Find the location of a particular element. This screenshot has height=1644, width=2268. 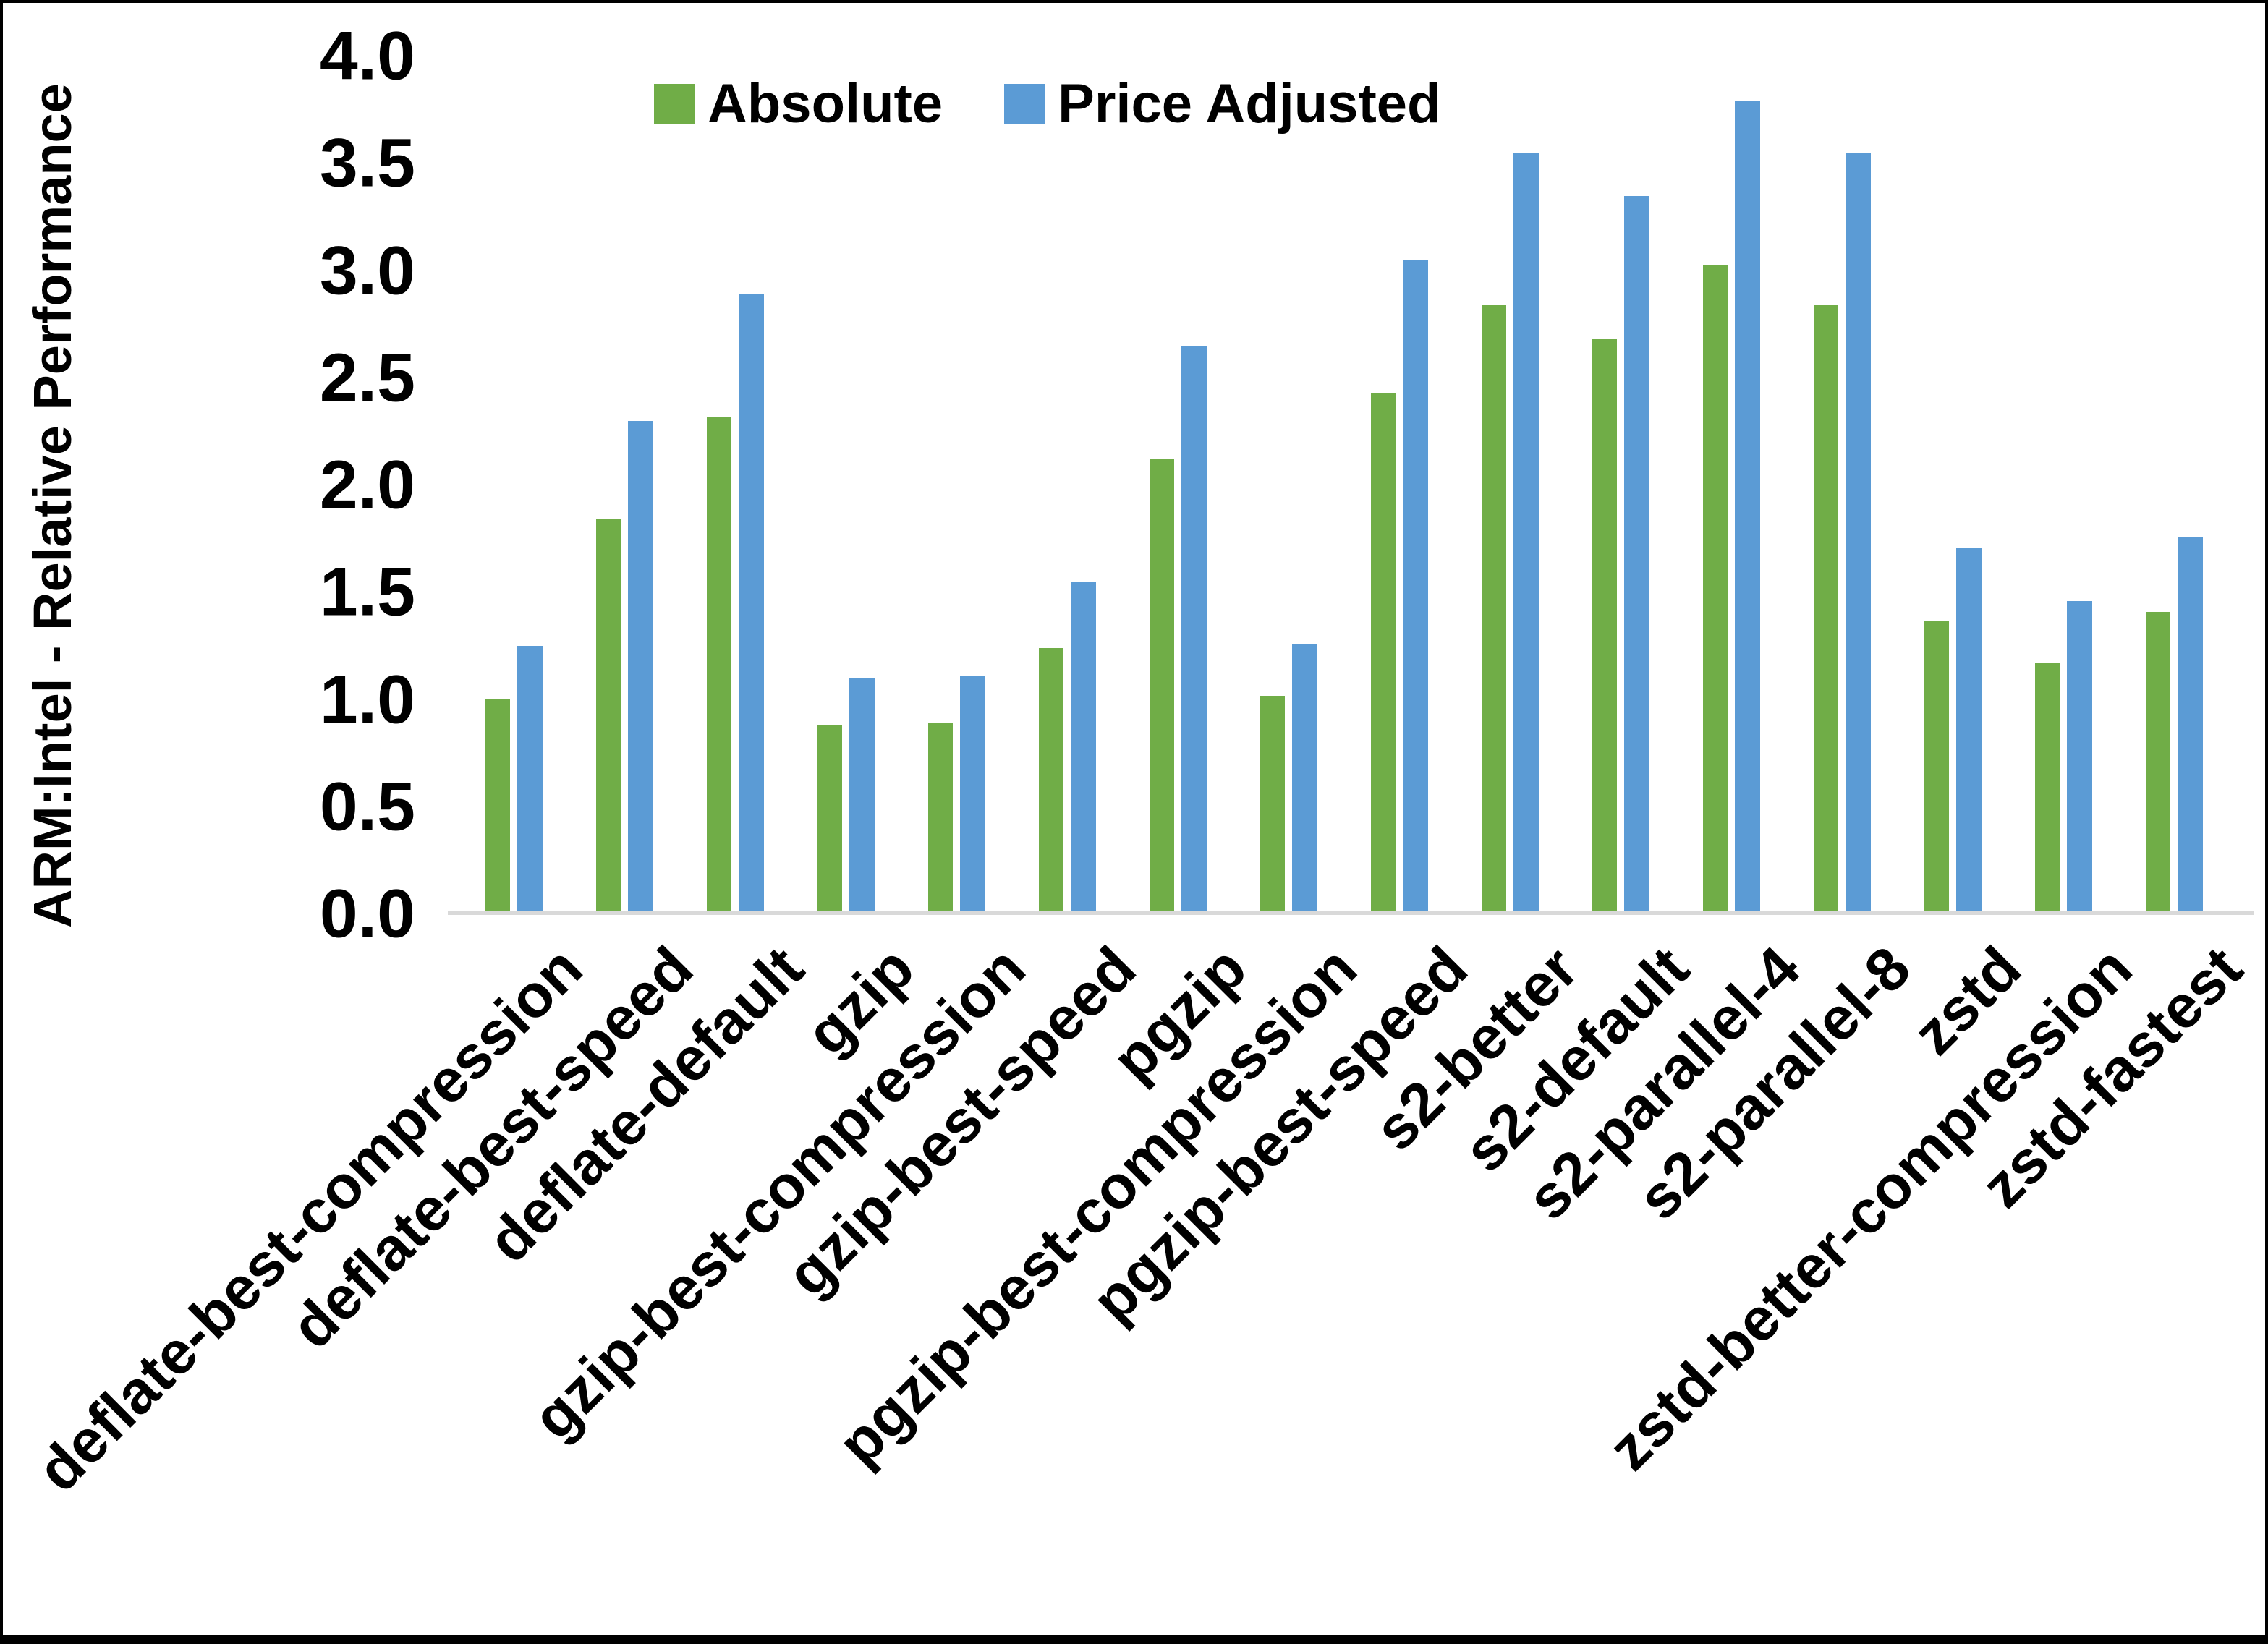

bar-price-adjusted-pgzip is located at coordinates (1194, 630).